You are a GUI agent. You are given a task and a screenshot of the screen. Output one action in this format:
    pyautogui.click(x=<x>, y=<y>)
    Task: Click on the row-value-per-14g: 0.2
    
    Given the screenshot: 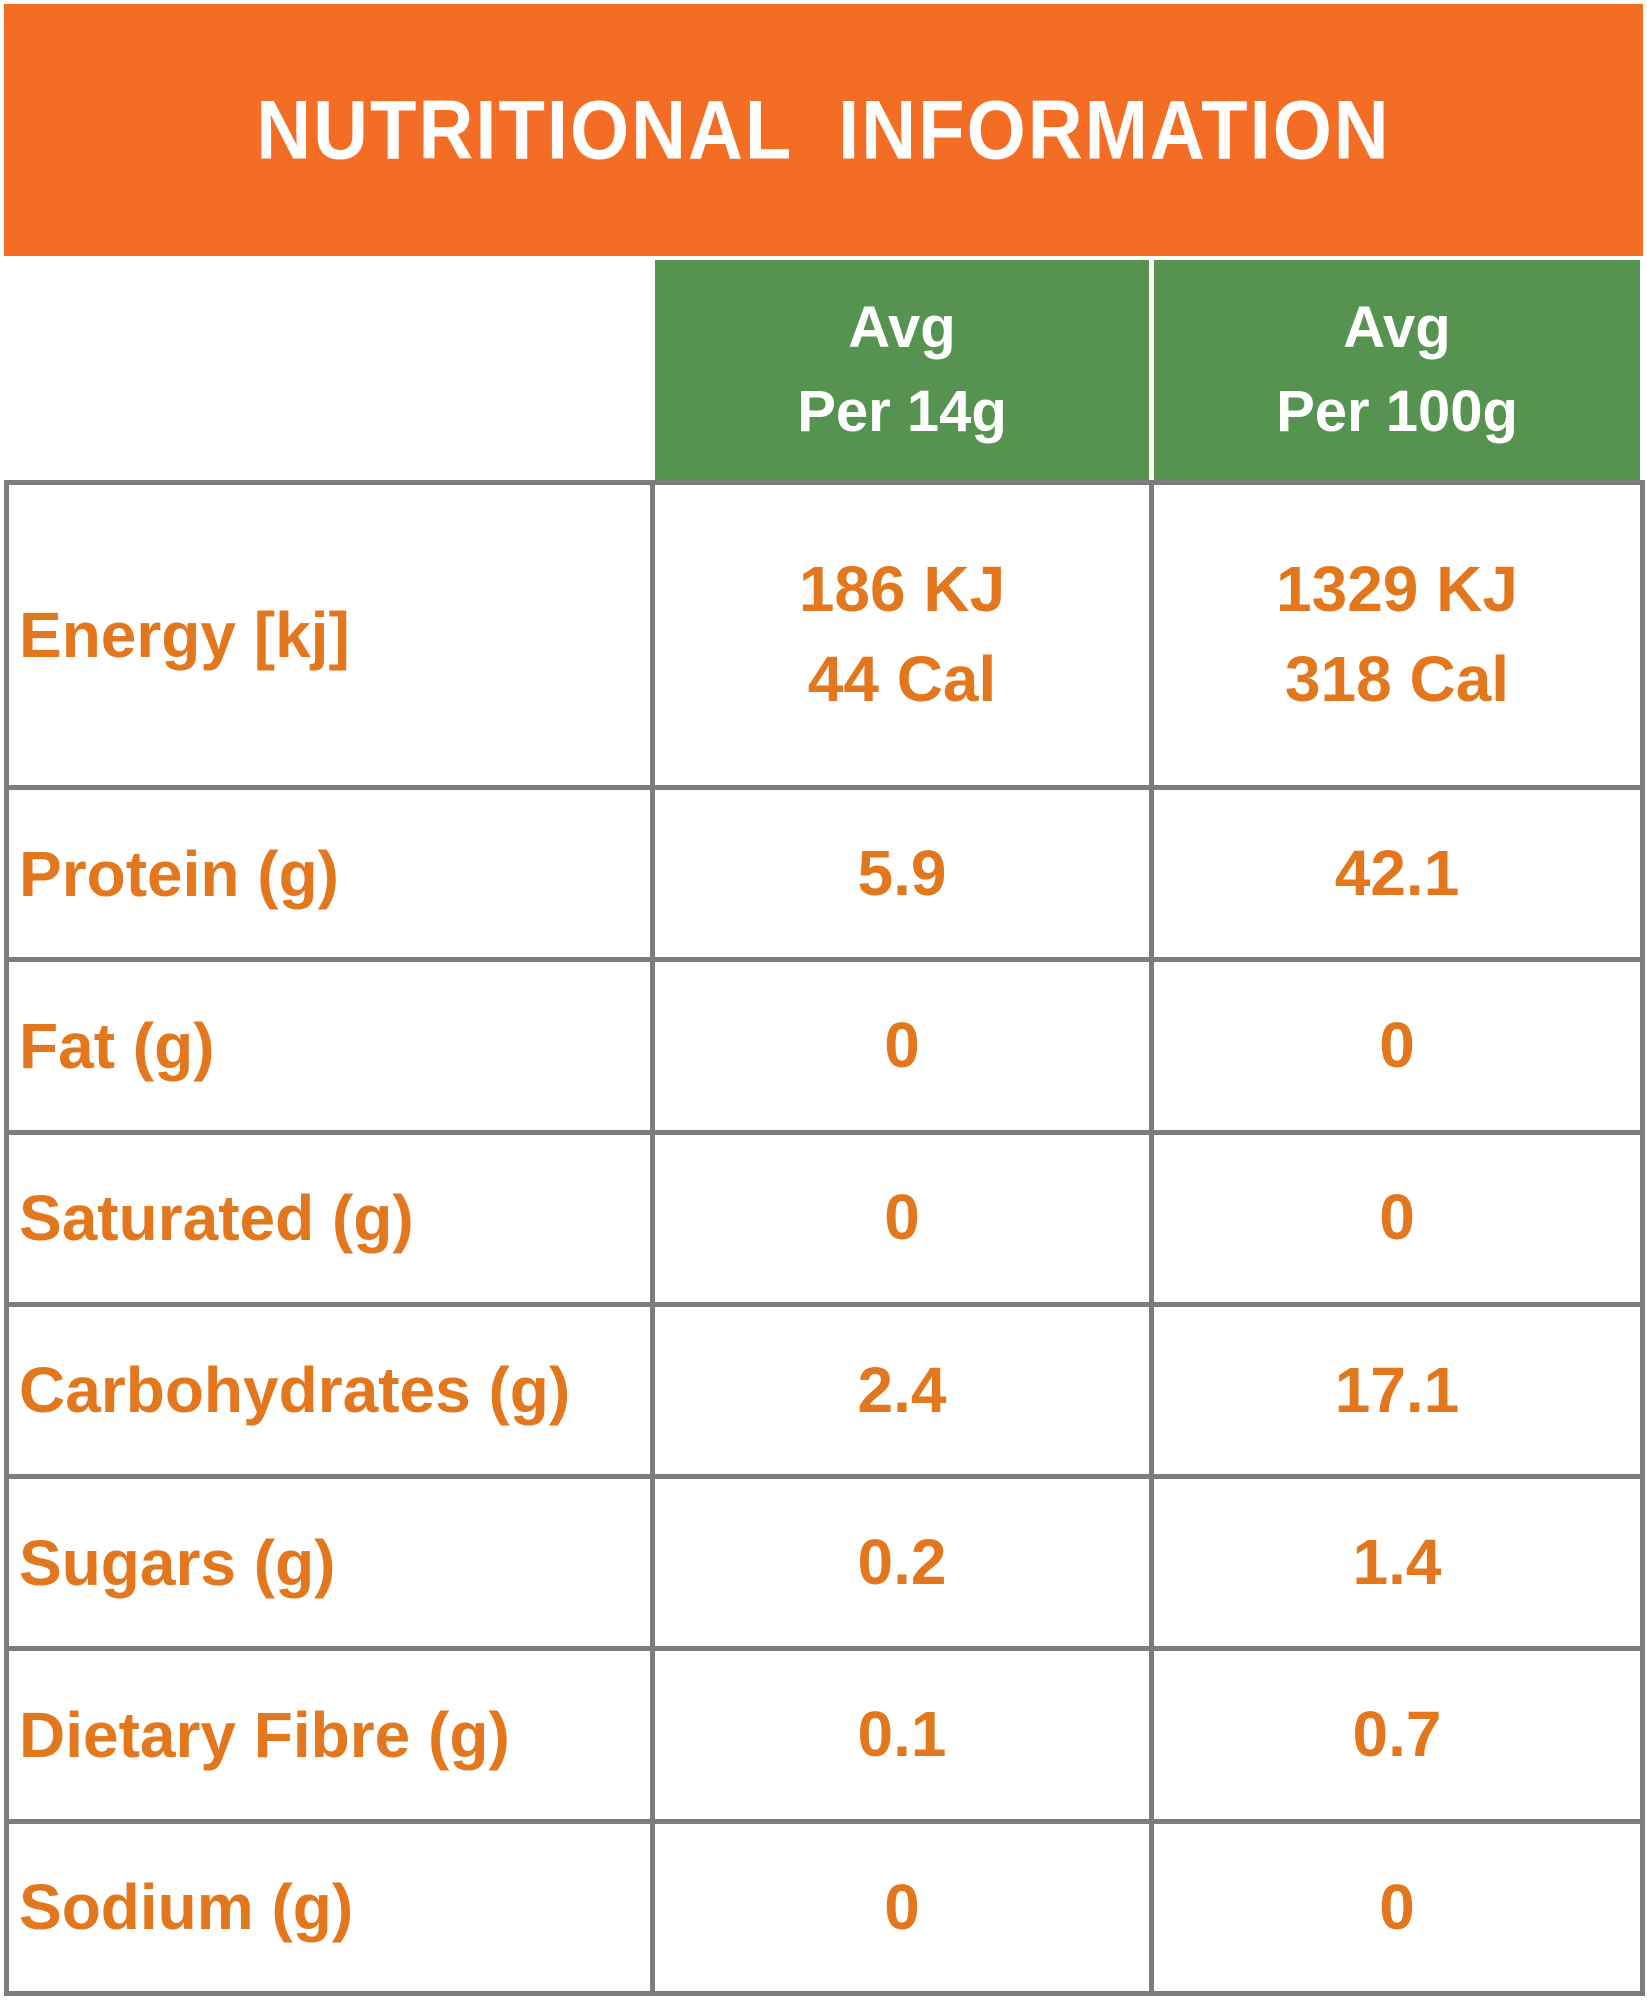 What is the action you would take?
    pyautogui.click(x=902, y=1563)
    